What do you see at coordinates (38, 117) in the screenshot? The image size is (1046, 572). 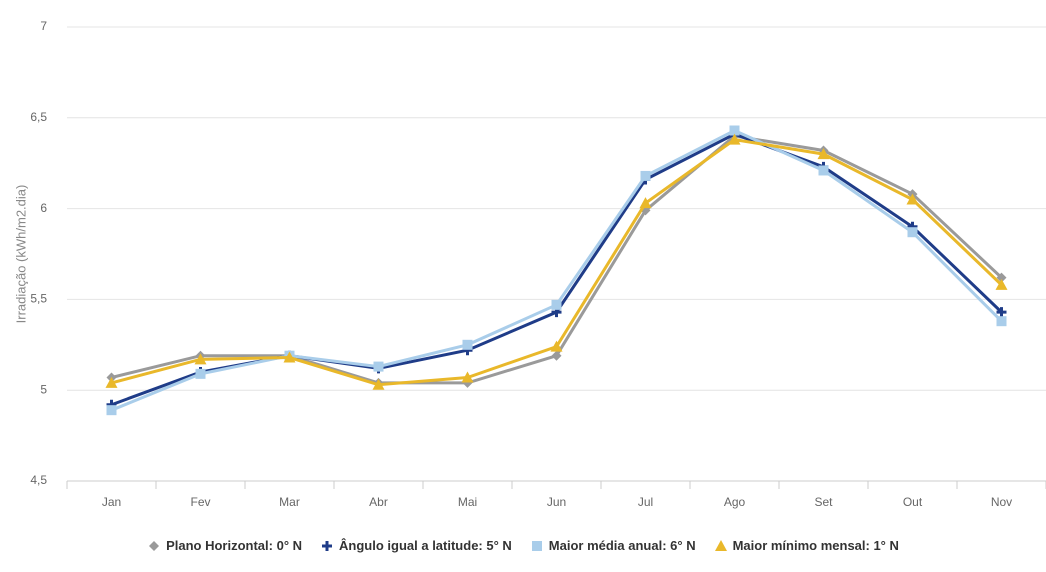 I see `y-tick-label: 6,5` at bounding box center [38, 117].